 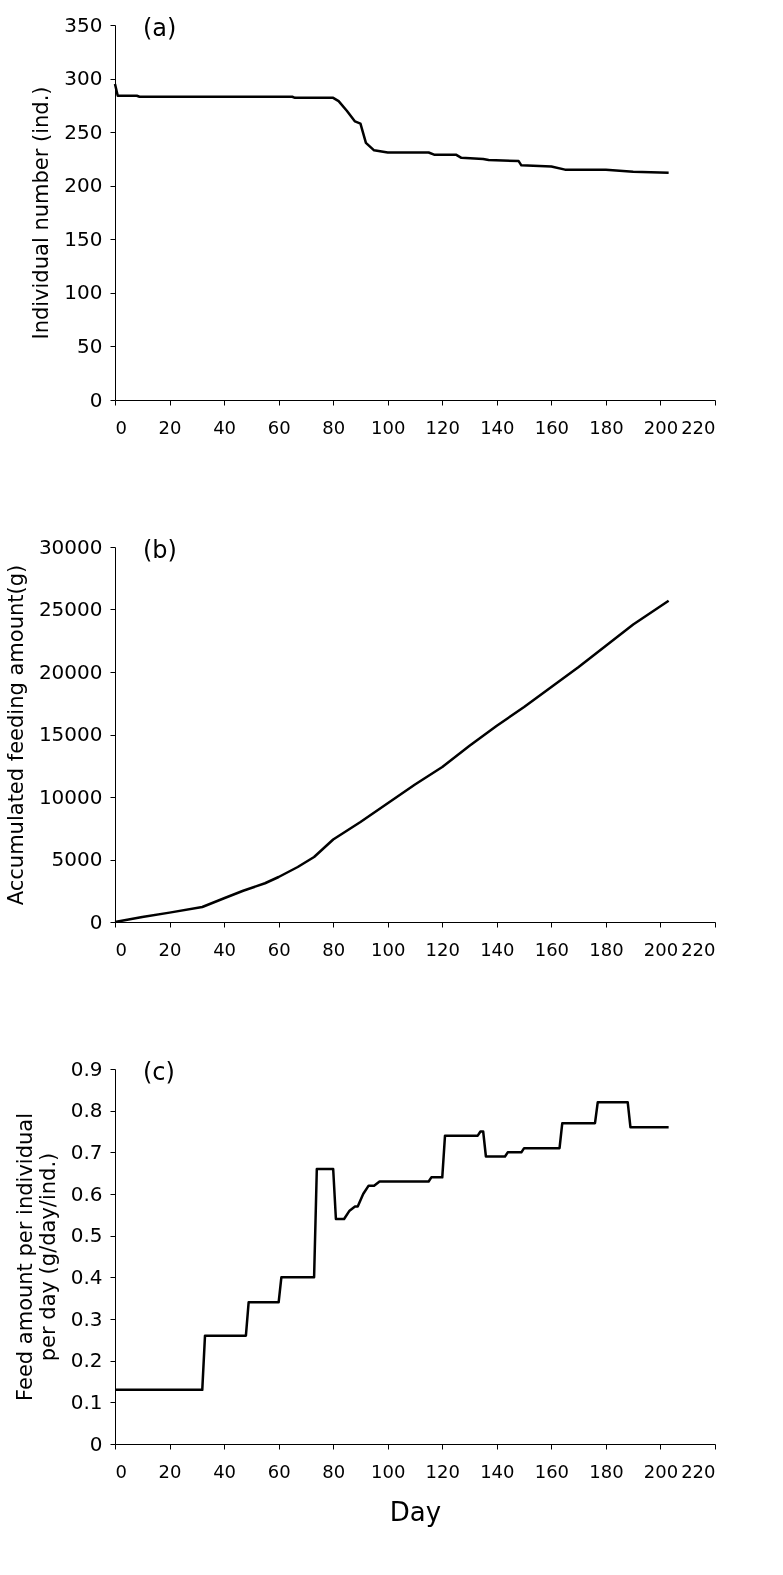 I want to click on annotation: (a), so click(x=160, y=28).